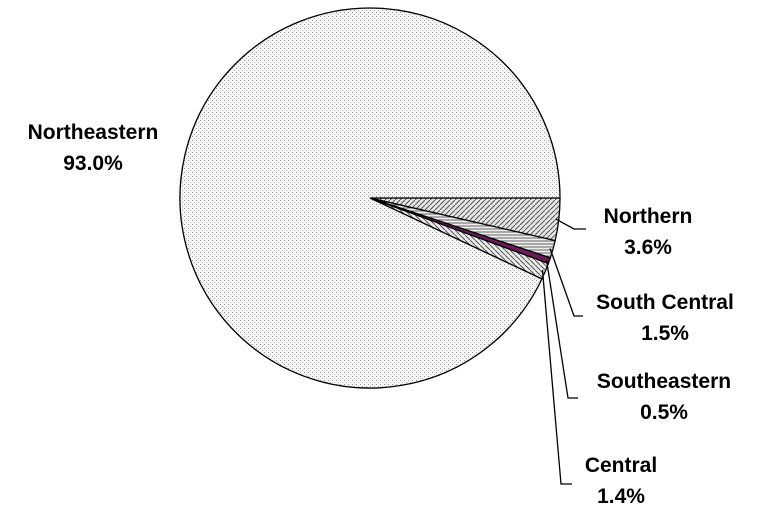  Describe the element at coordinates (93, 132) in the screenshot. I see `slice-label-northeastern-name: Northeastern` at that location.